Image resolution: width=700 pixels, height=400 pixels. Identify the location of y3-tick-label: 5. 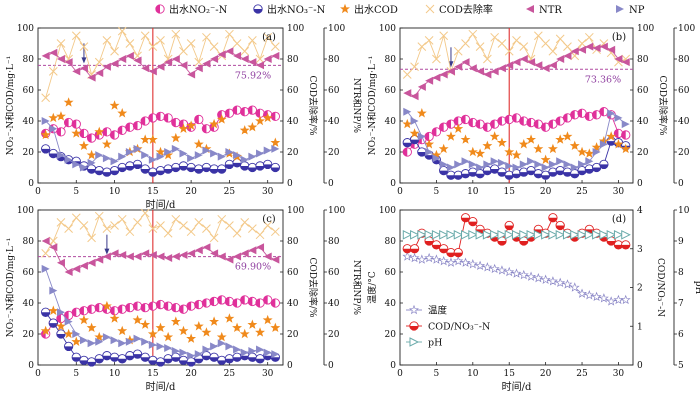
(681, 366).